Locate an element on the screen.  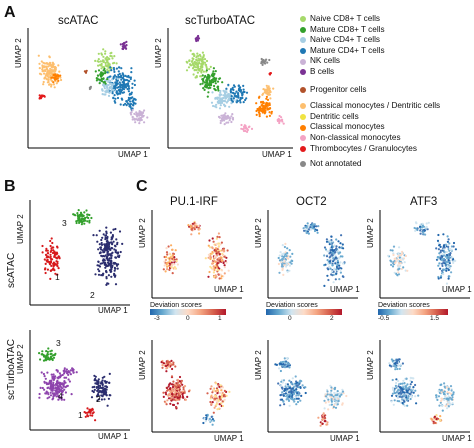
legend-item: Thrombocytes / Granulocytes is located at coordinates (370, 149).